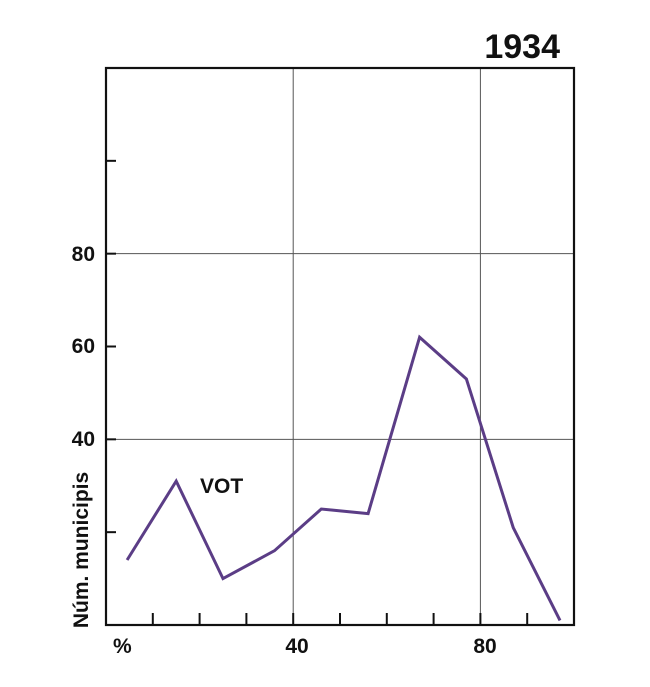  I want to click on x-tick-label-80: 80, so click(484, 646).